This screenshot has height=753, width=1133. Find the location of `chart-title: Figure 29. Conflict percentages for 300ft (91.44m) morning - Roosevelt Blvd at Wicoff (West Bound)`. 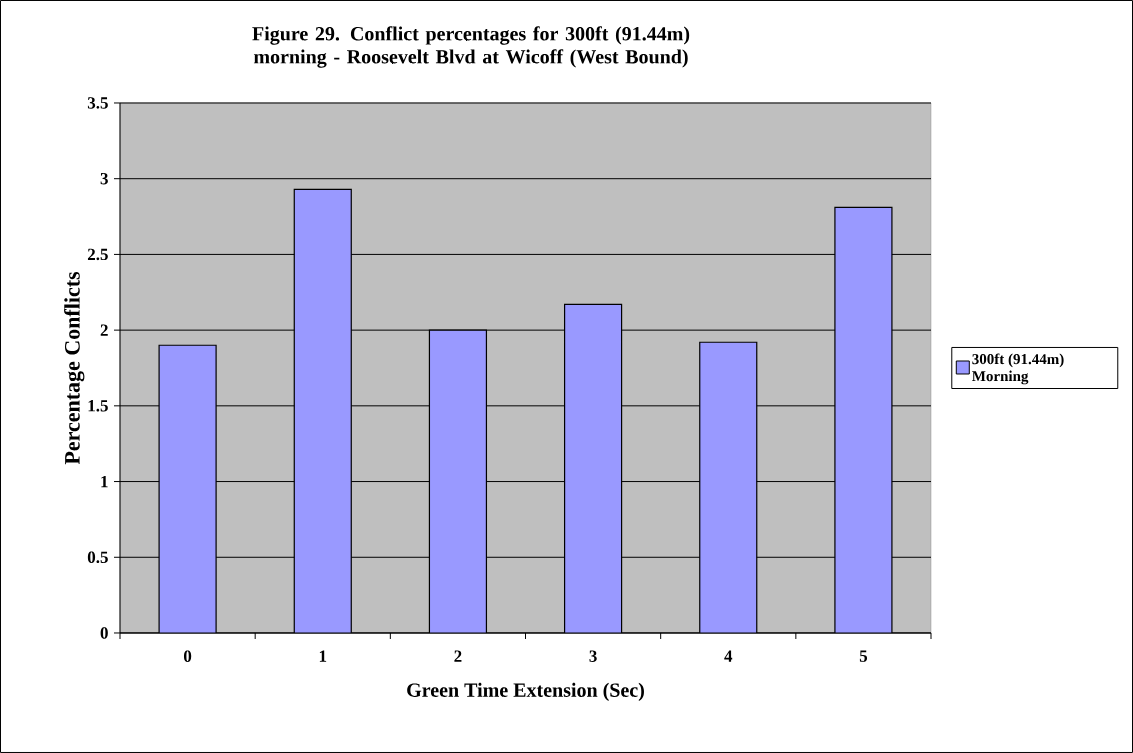

chart-title: Figure 29. Conflict percentages for 300ft (91.44m) morning - Roosevelt Blvd at Wicoff (West Bound) is located at coordinates (471, 47).